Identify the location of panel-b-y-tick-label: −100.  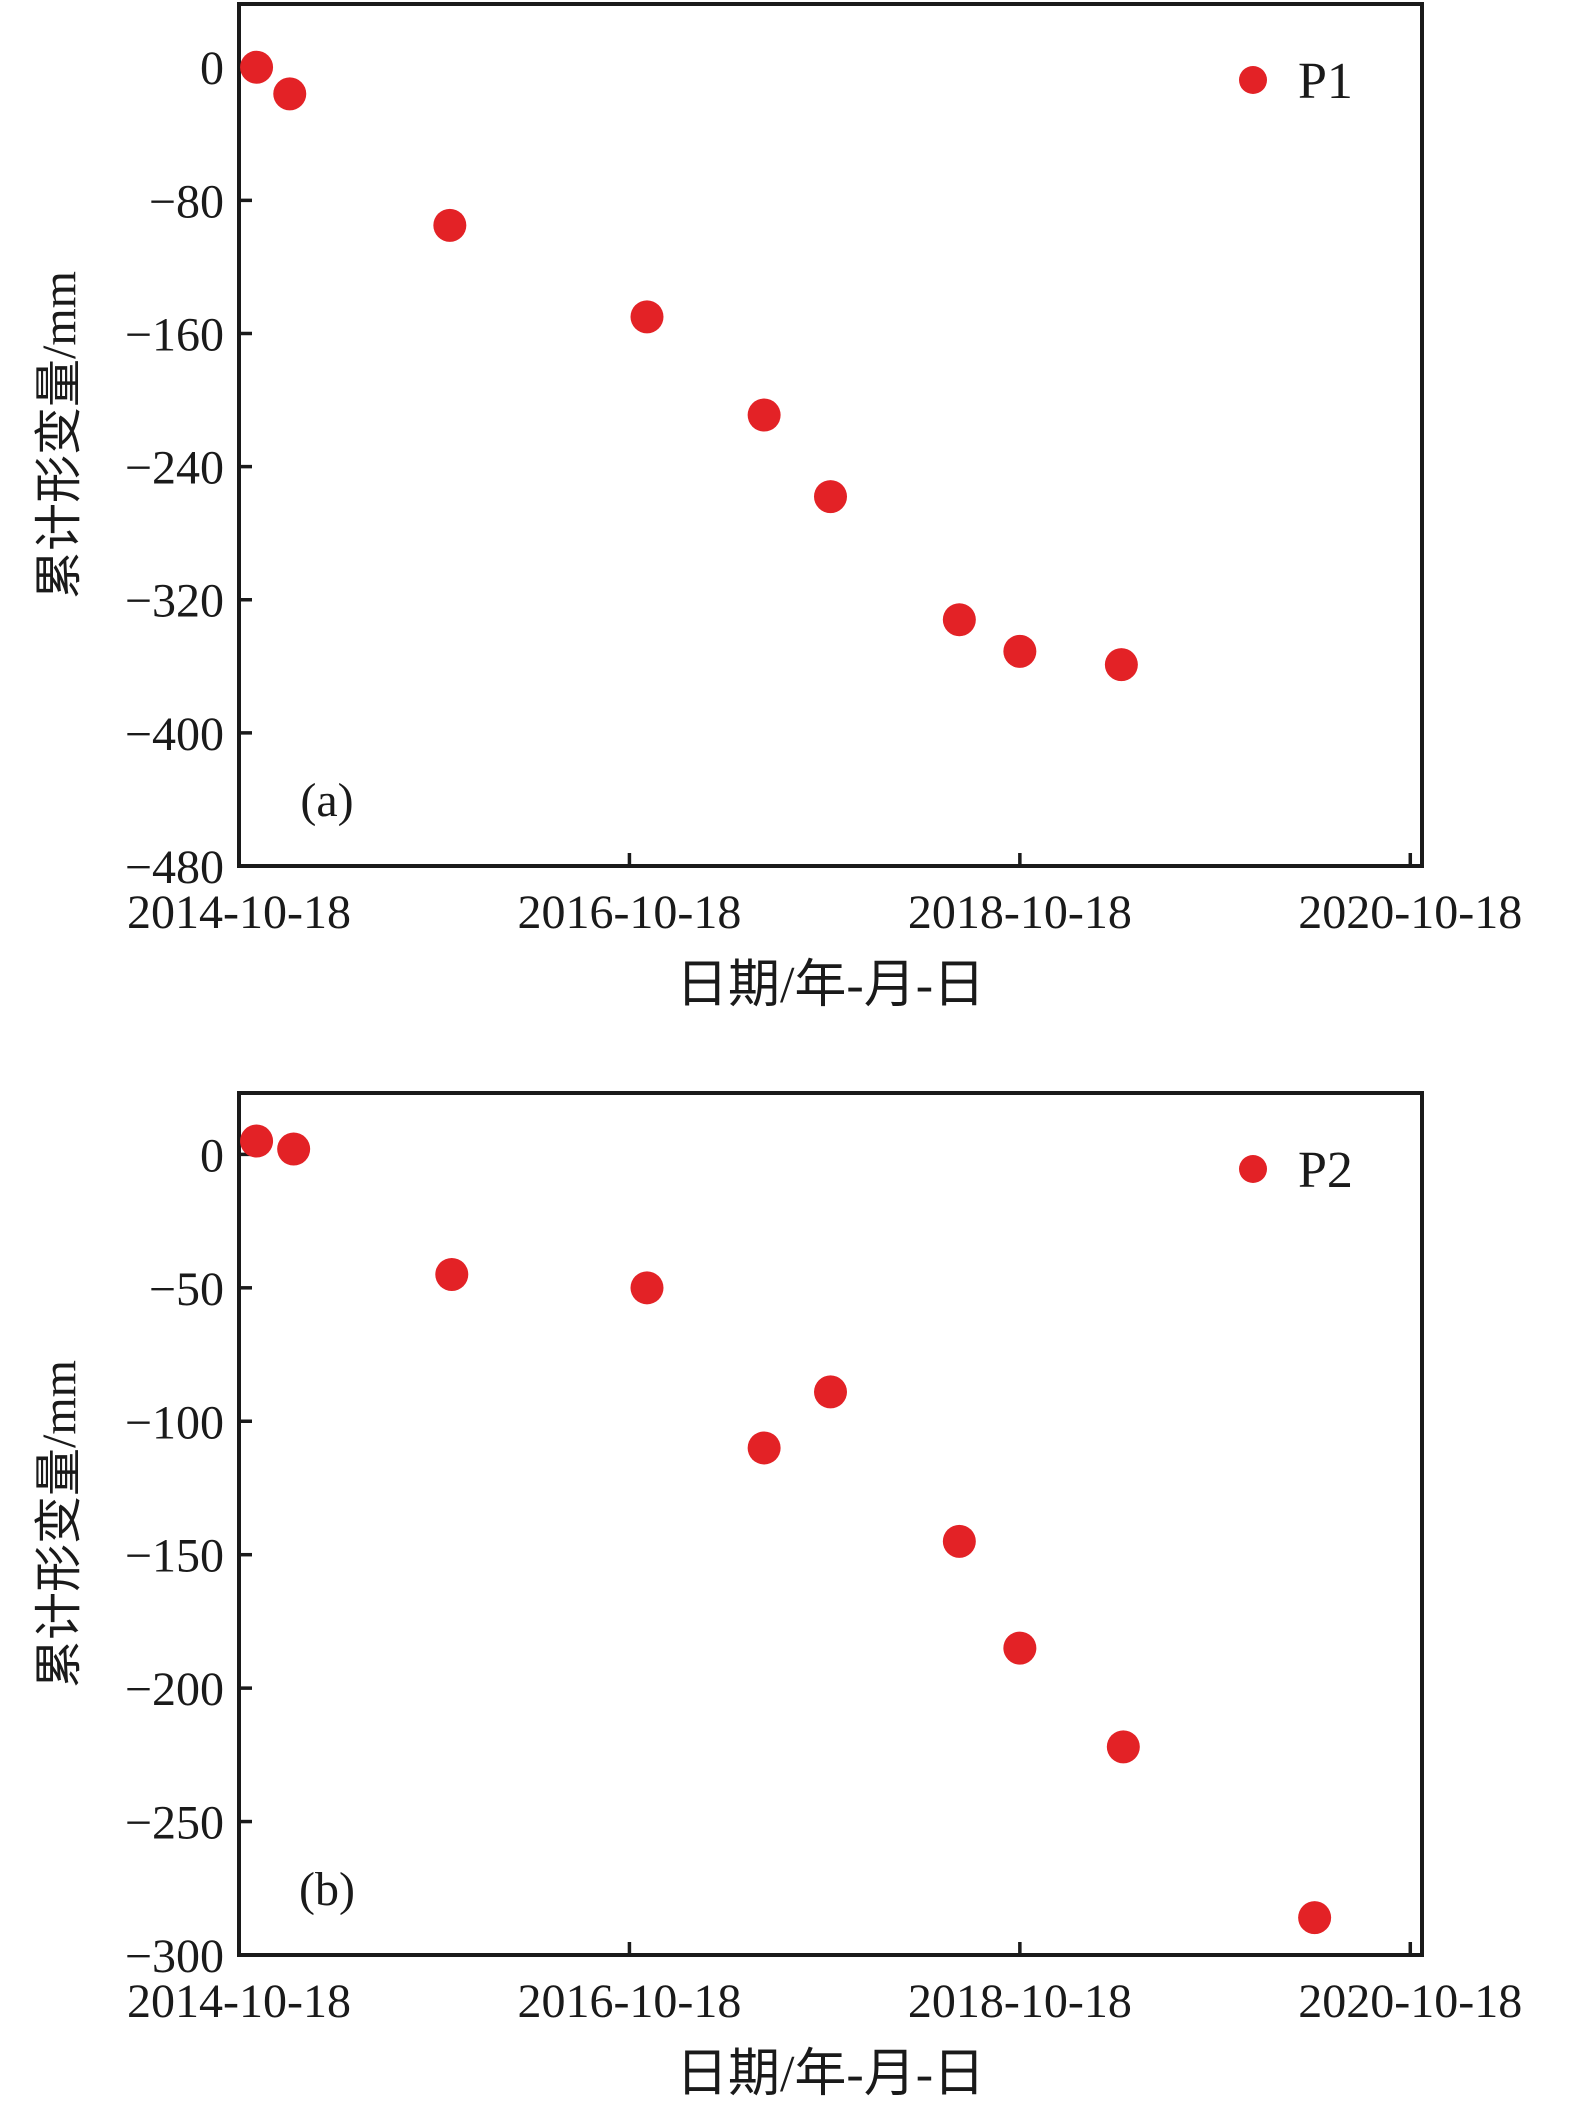
(174, 1422).